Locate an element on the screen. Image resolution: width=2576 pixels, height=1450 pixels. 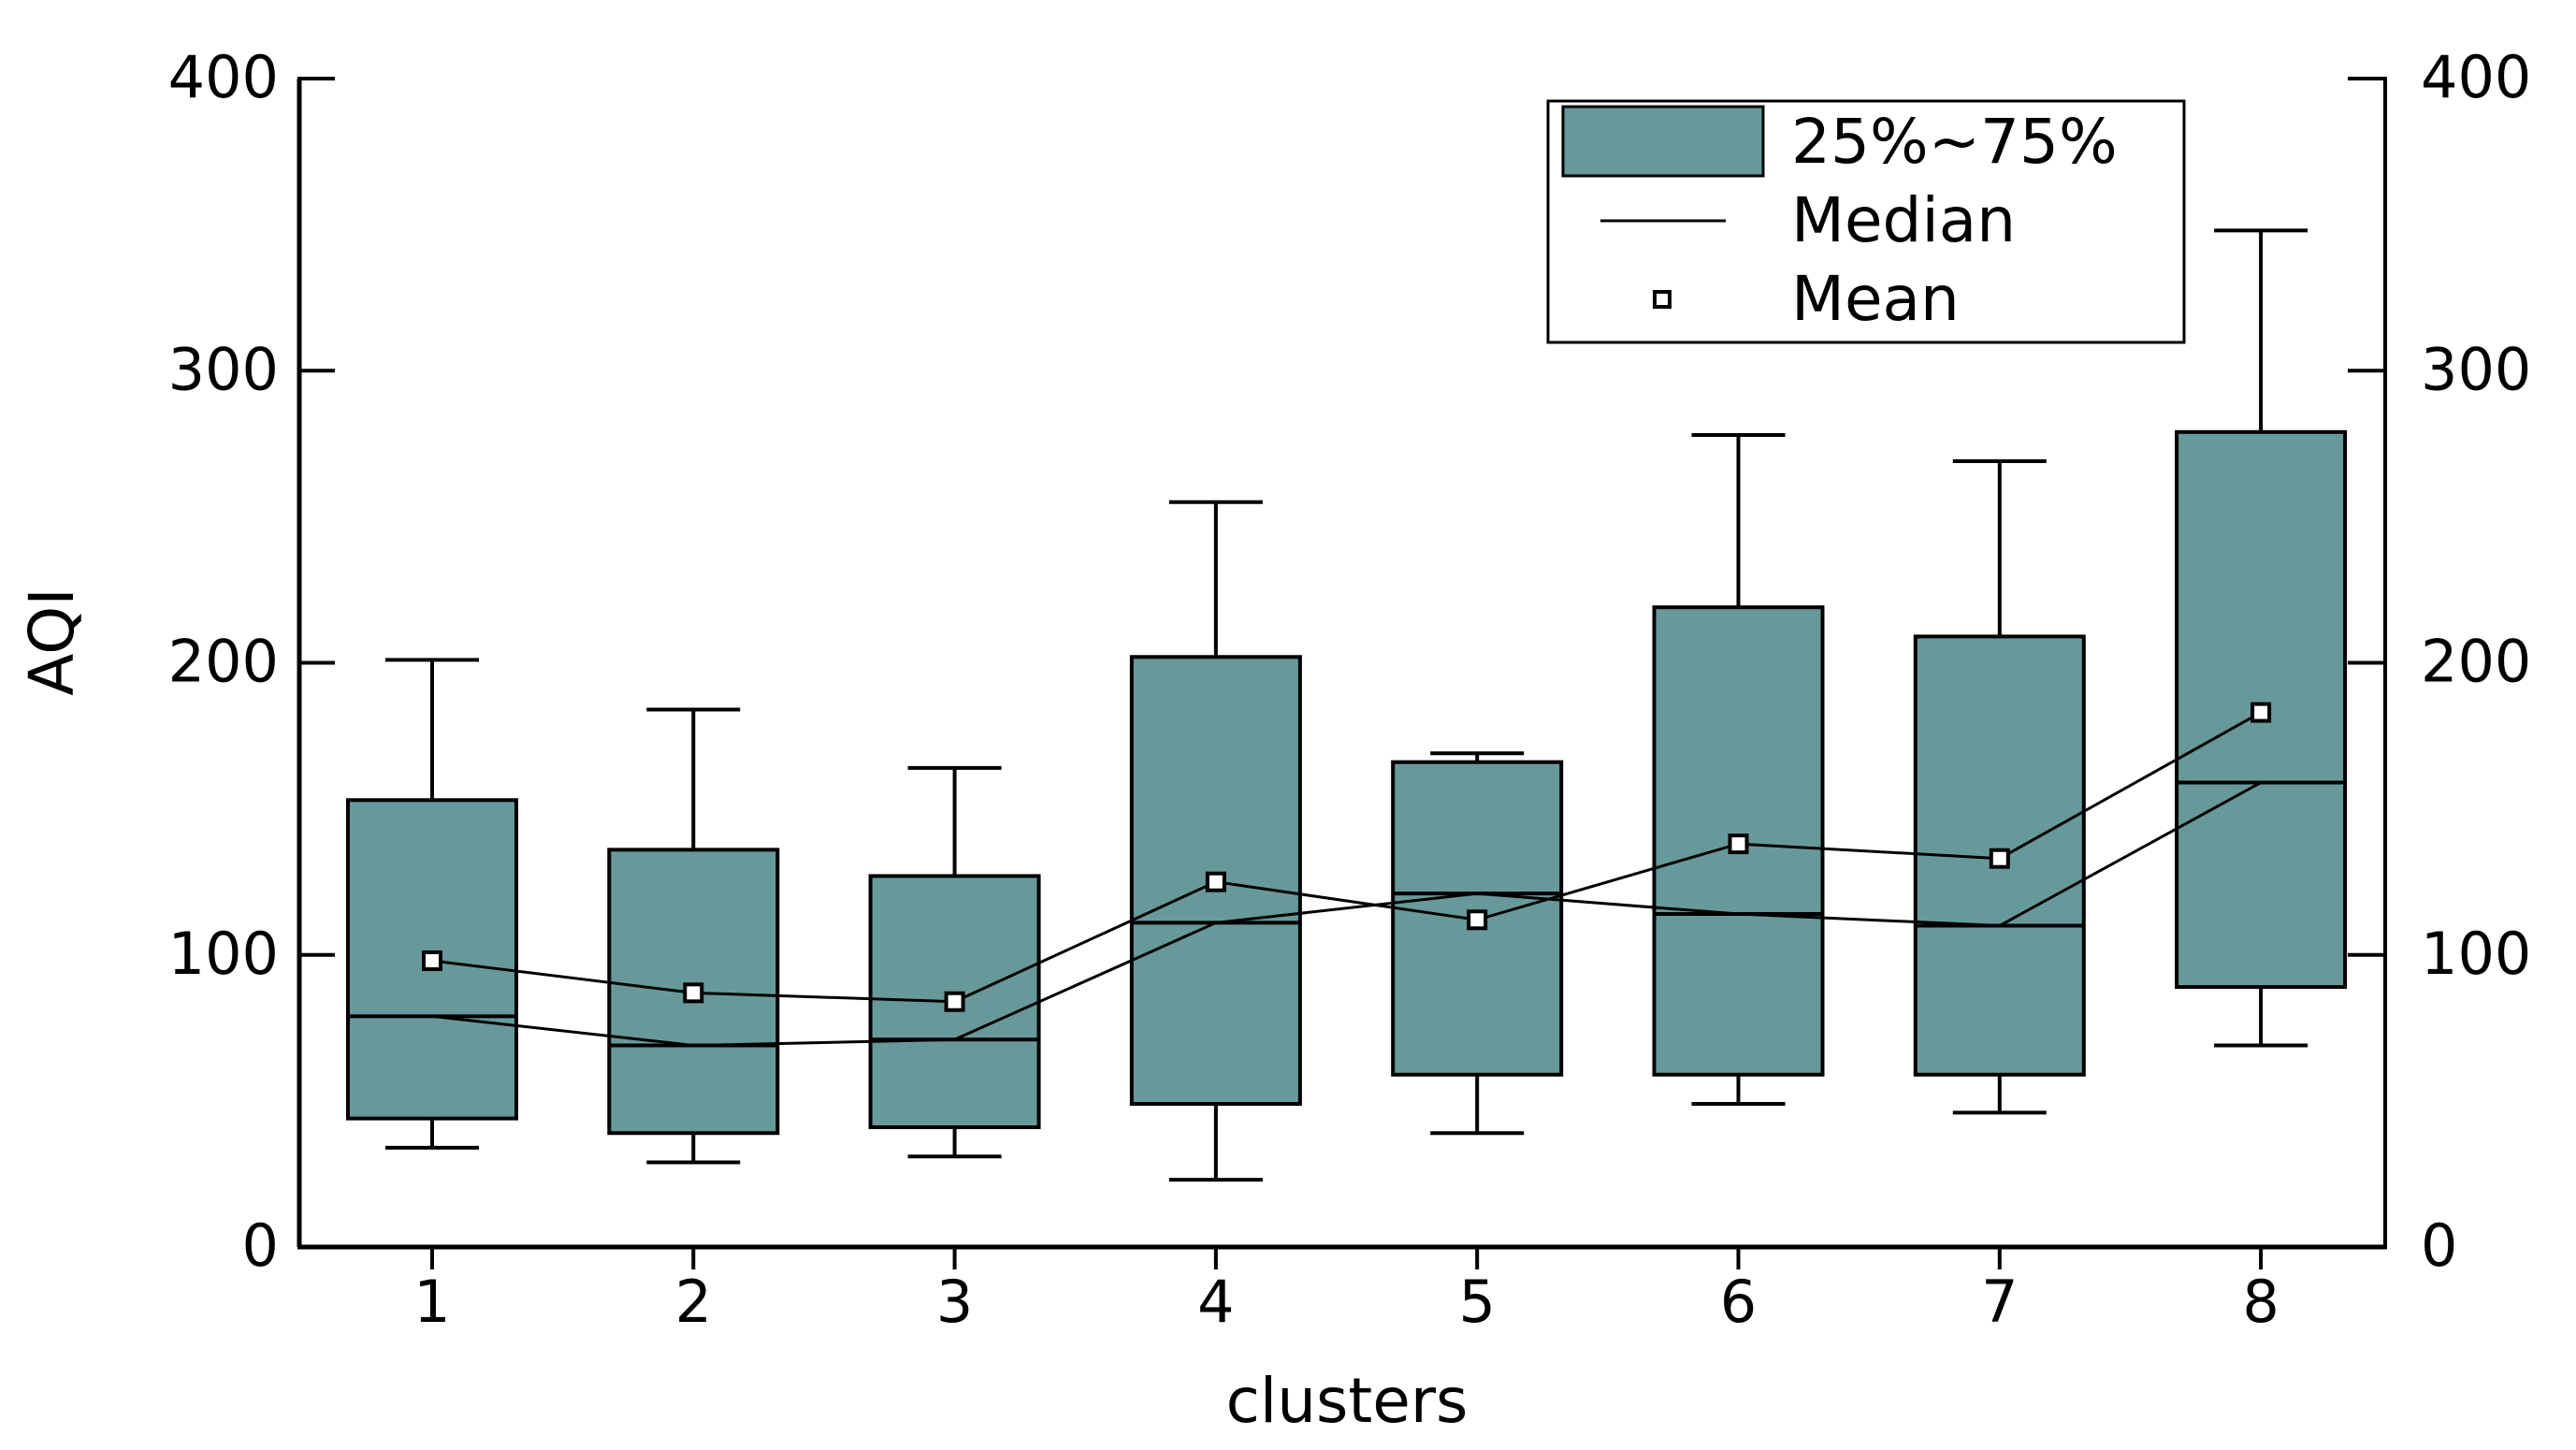
y-tick-label-right: 100 is located at coordinates (2476, 954).